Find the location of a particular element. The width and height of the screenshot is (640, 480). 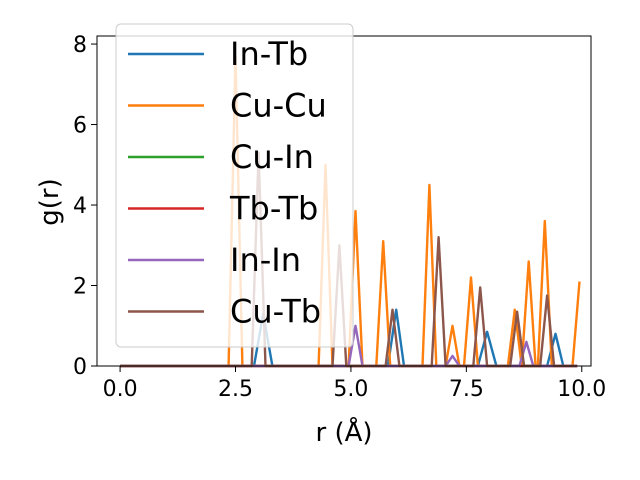

y-tick-label: 2 is located at coordinates (80, 287).